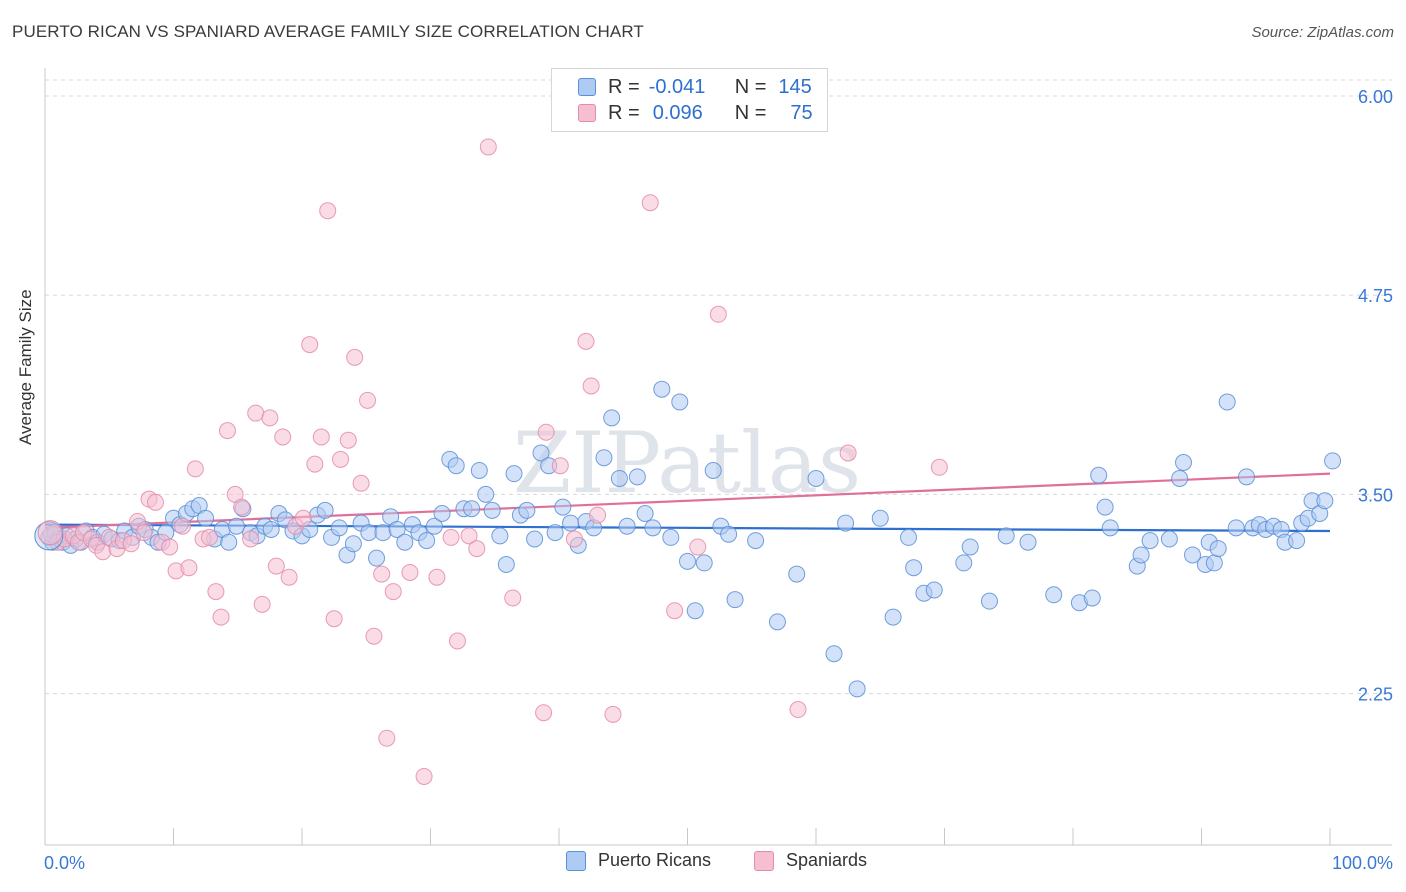 The width and height of the screenshot is (1406, 892). I want to click on y-tick-label: 3.50, so click(1375, 495).